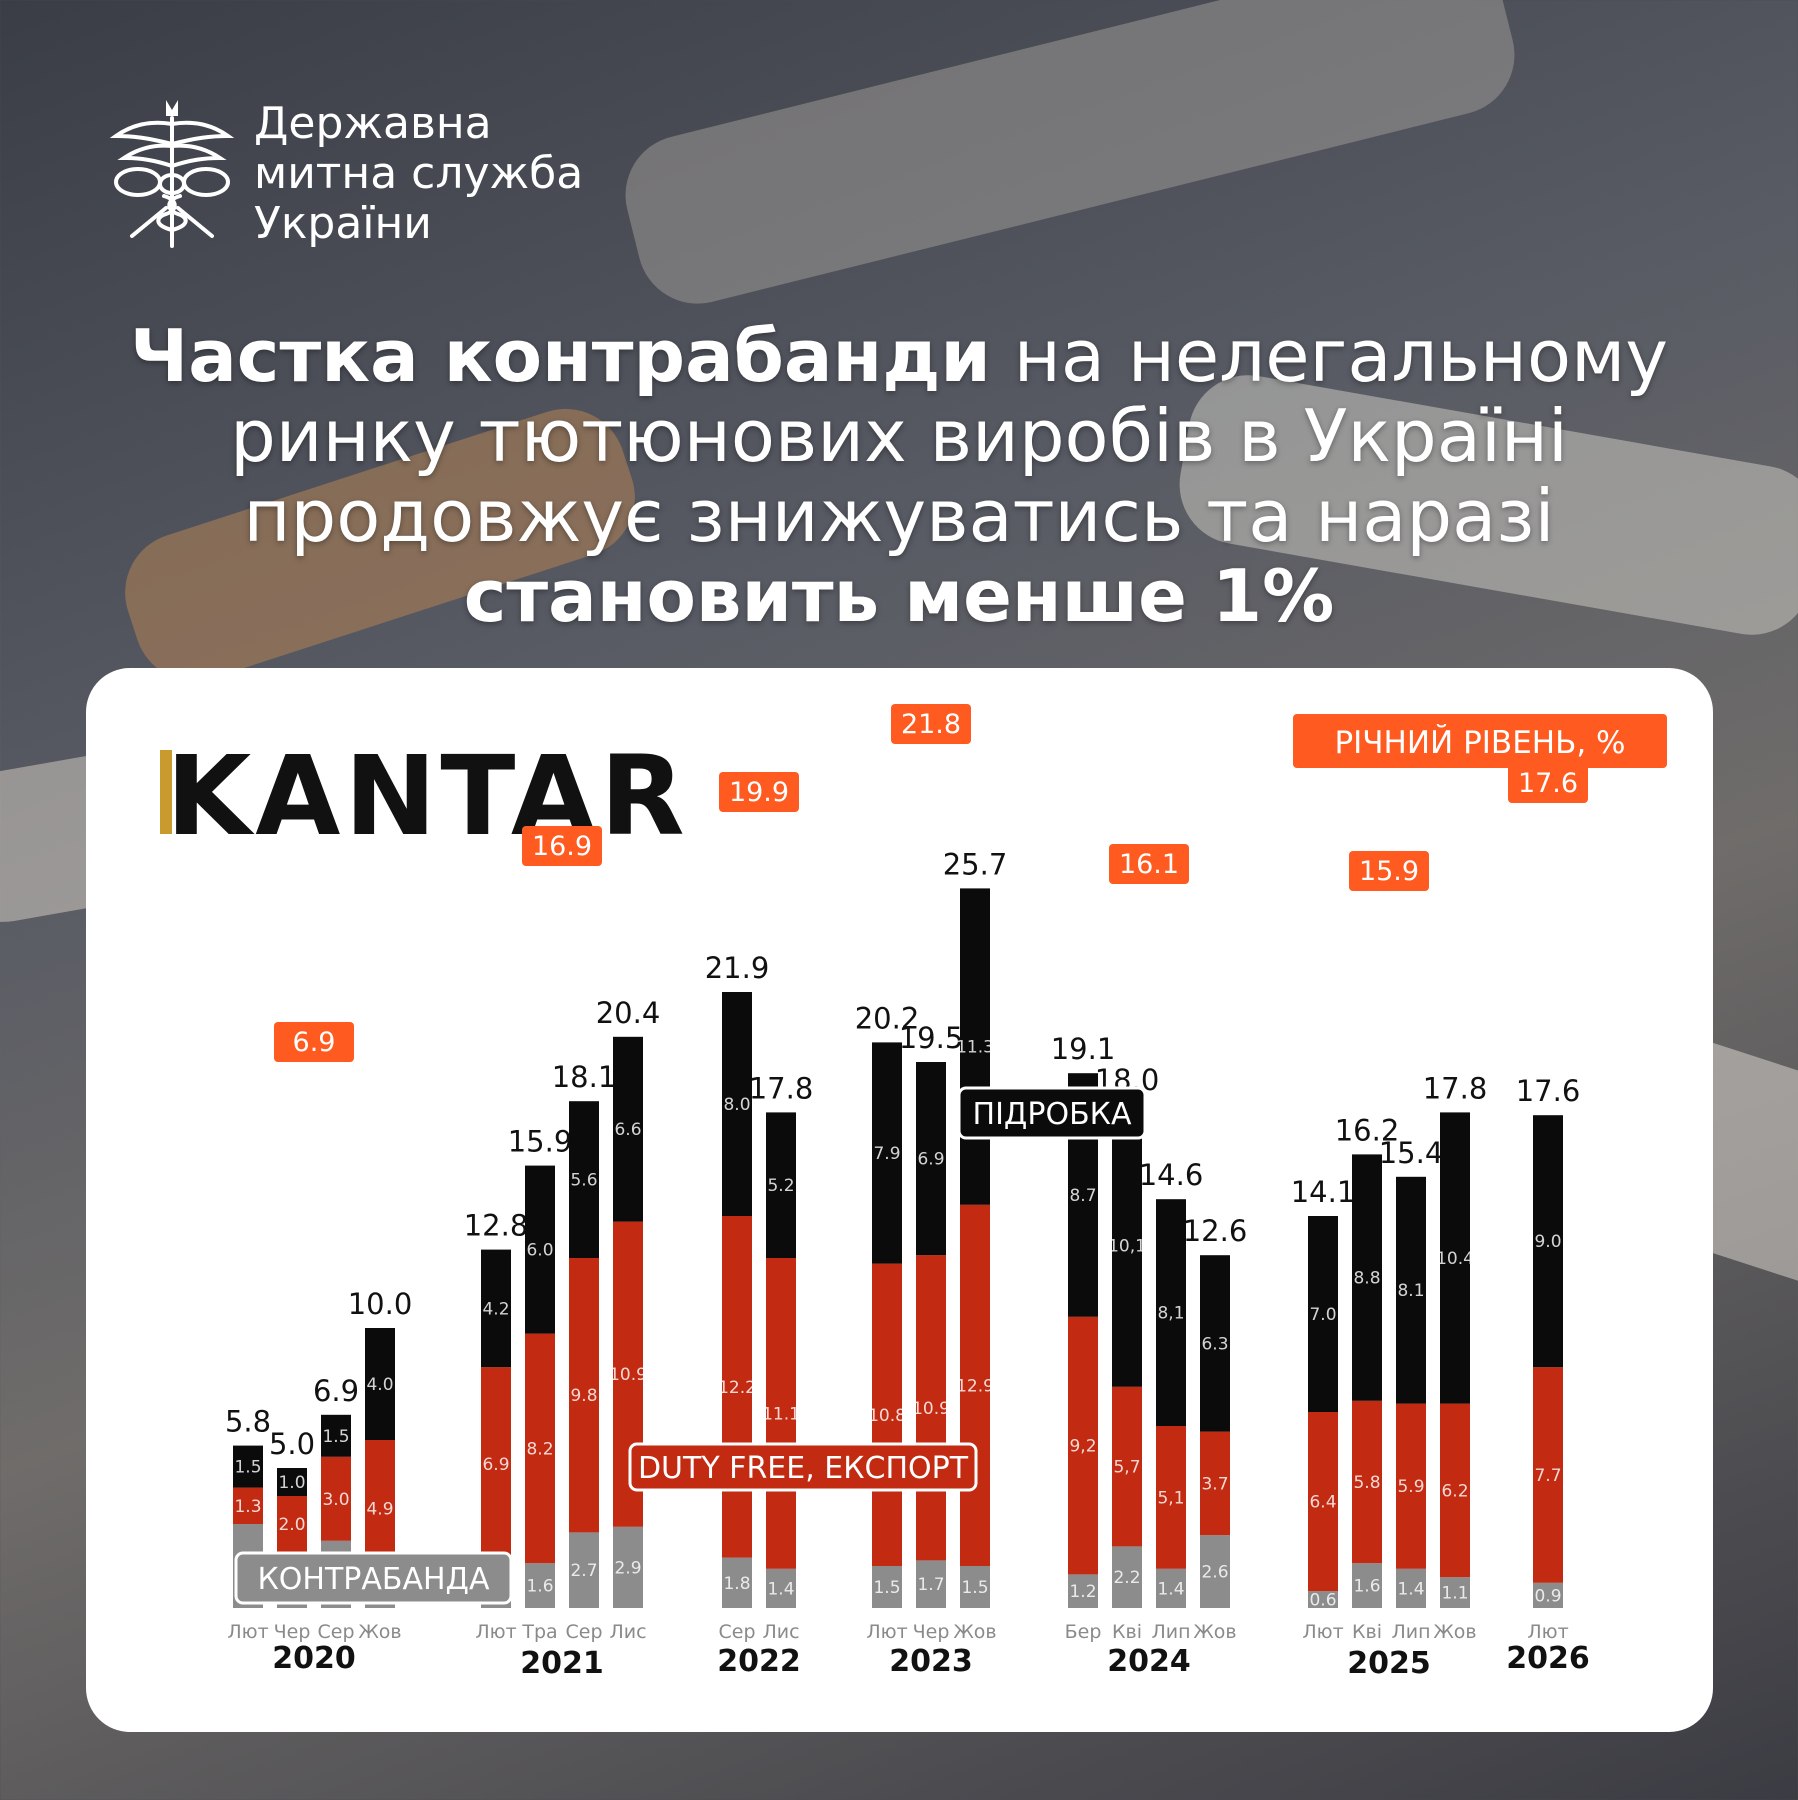 The width and height of the screenshot is (1798, 1800). I want to click on bar-segment-label: 4.0, so click(379, 1385).